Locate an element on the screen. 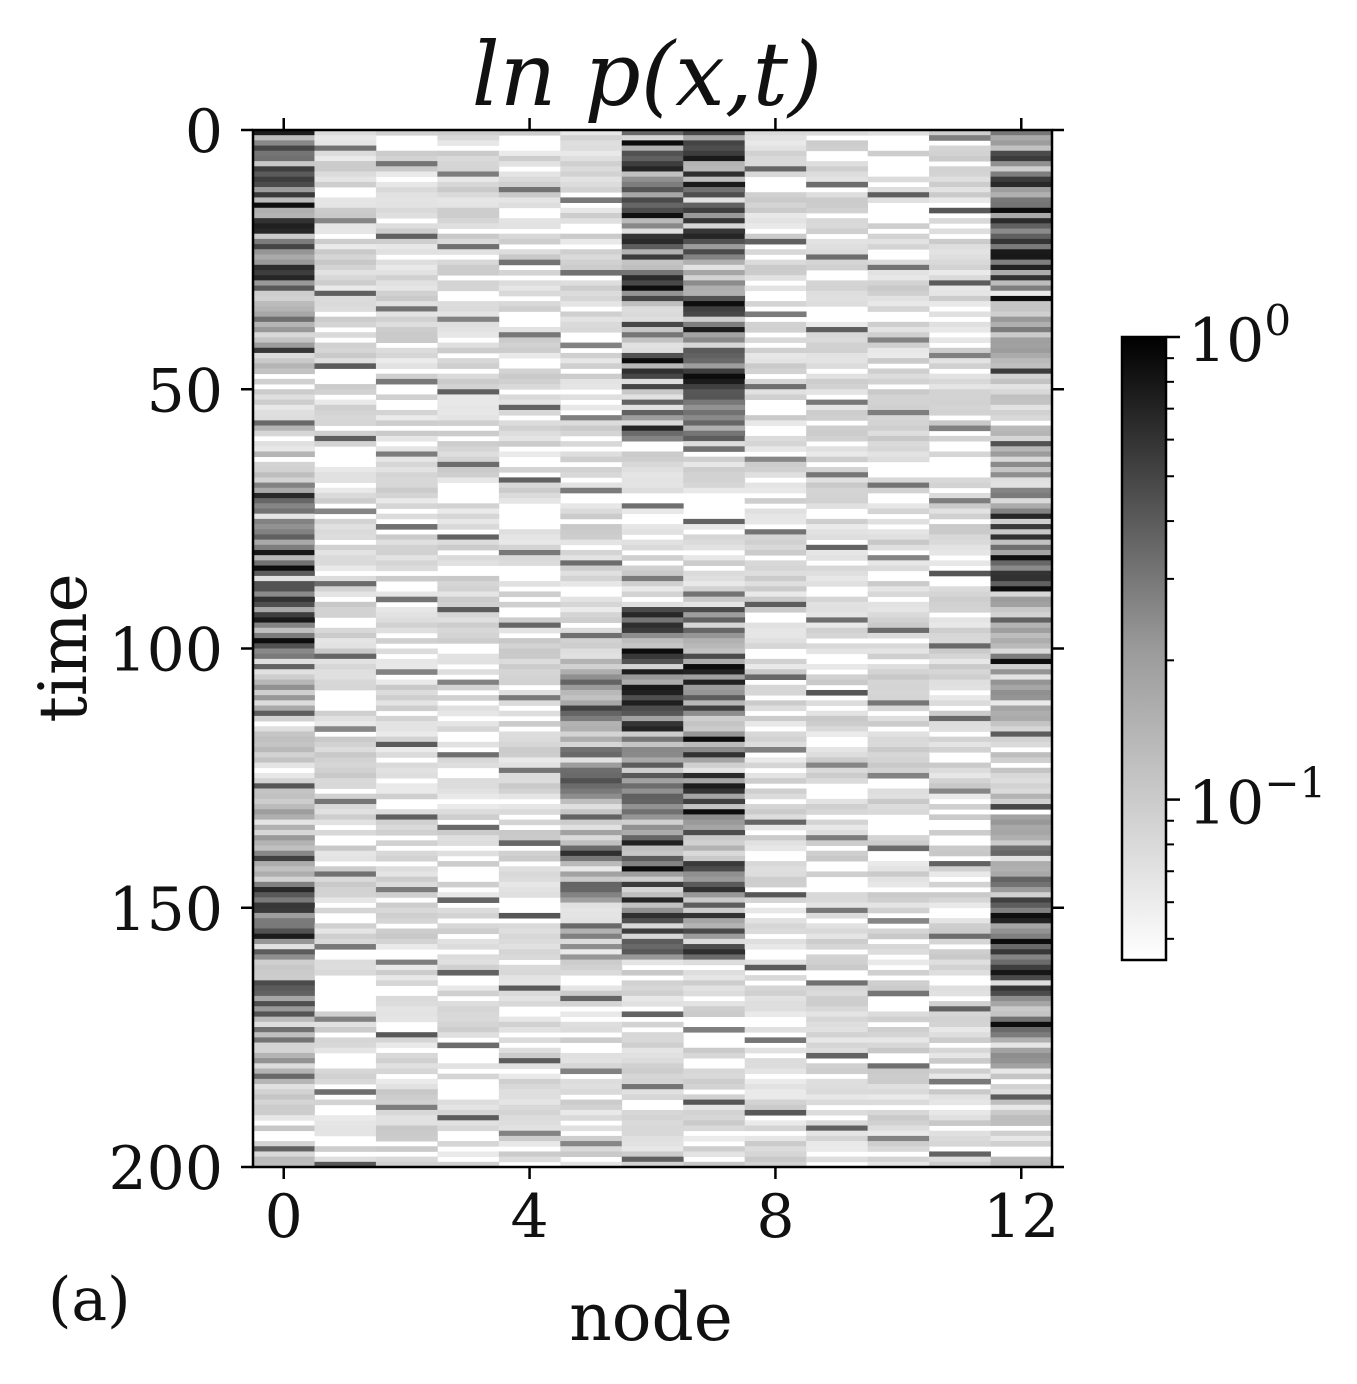  colorbar-frame is located at coordinates (1144, 648).